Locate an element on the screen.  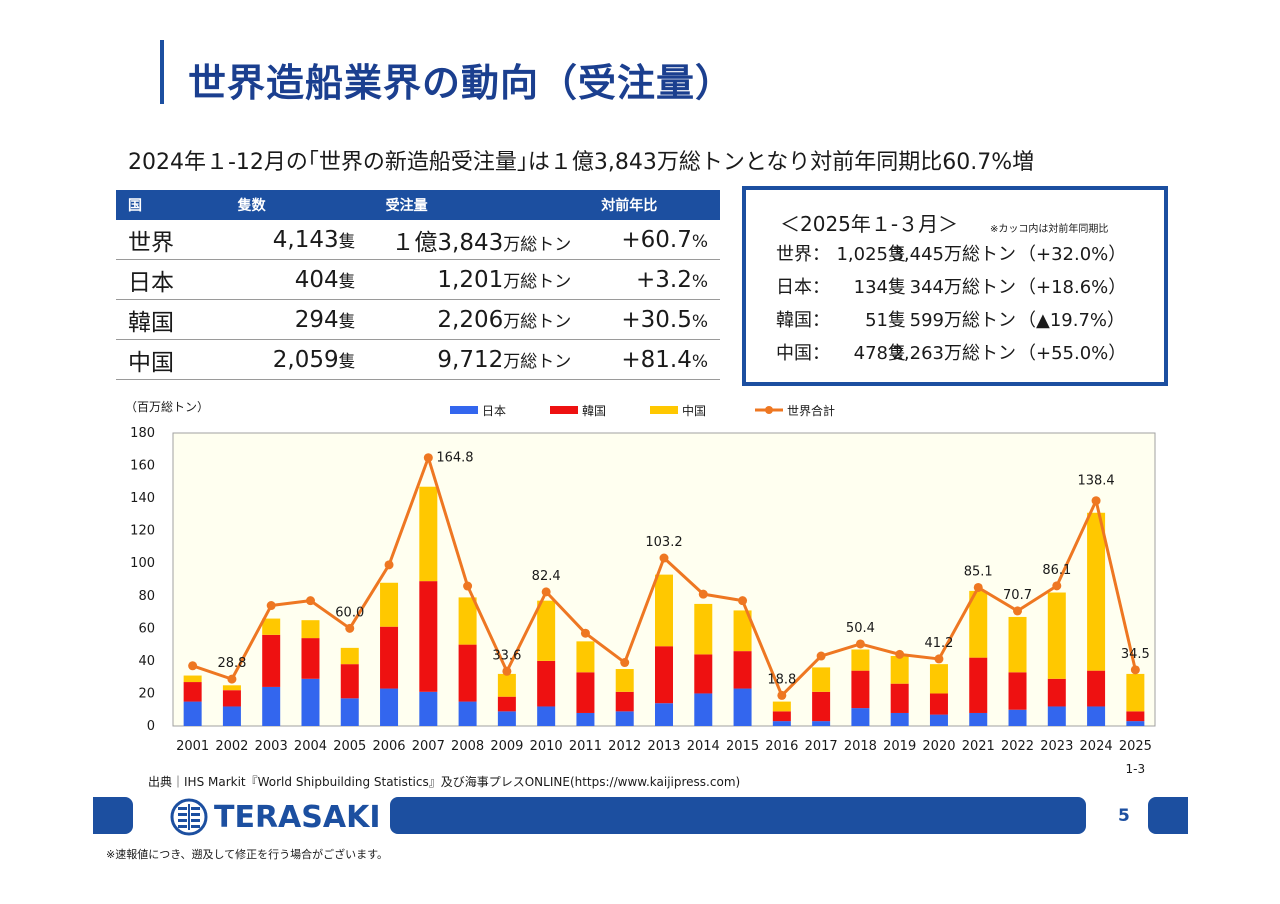
data-label: 86.1 is located at coordinates (1056, 570).